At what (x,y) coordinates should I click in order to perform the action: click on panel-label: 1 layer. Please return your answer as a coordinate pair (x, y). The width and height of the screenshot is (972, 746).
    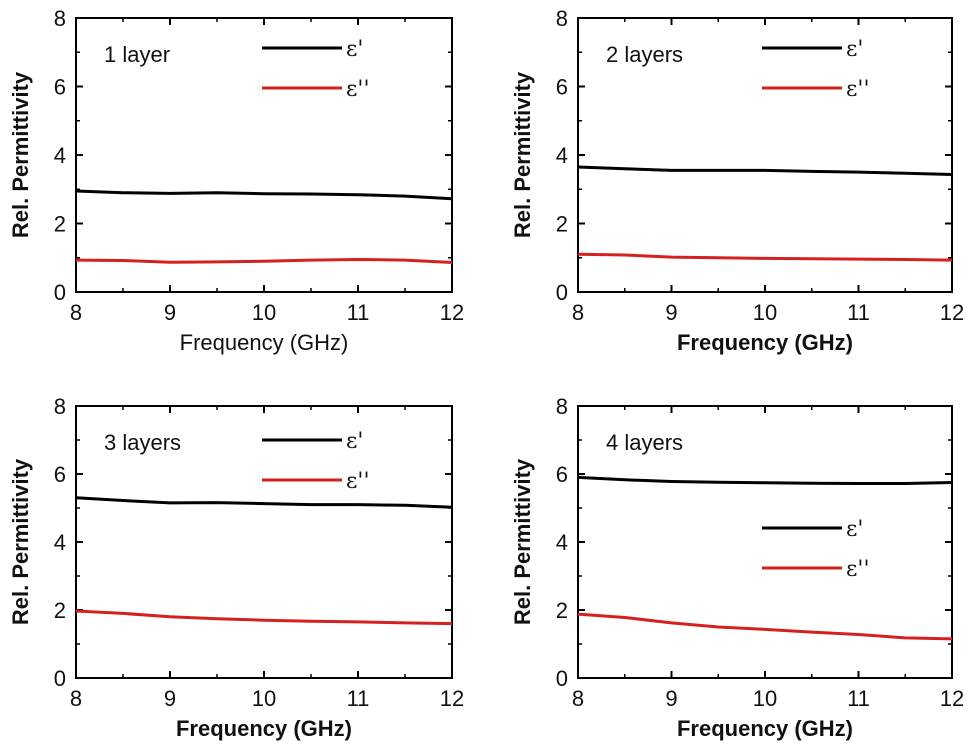
    Looking at the image, I should click on (137, 54).